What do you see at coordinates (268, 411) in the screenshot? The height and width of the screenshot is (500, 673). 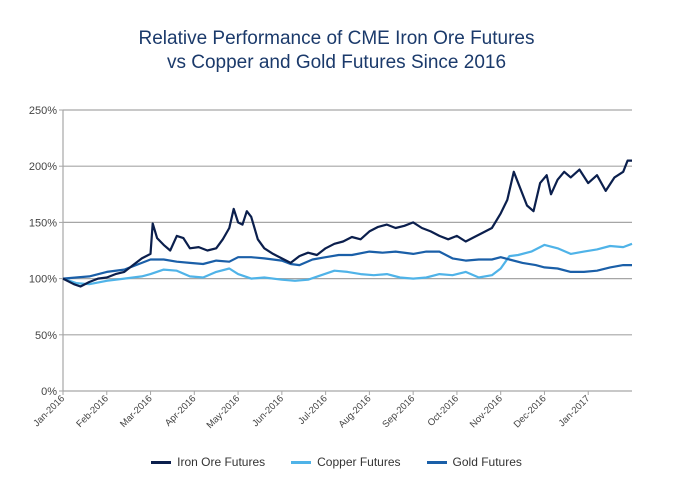 I see `x-tick-label: Jun-2016` at bounding box center [268, 411].